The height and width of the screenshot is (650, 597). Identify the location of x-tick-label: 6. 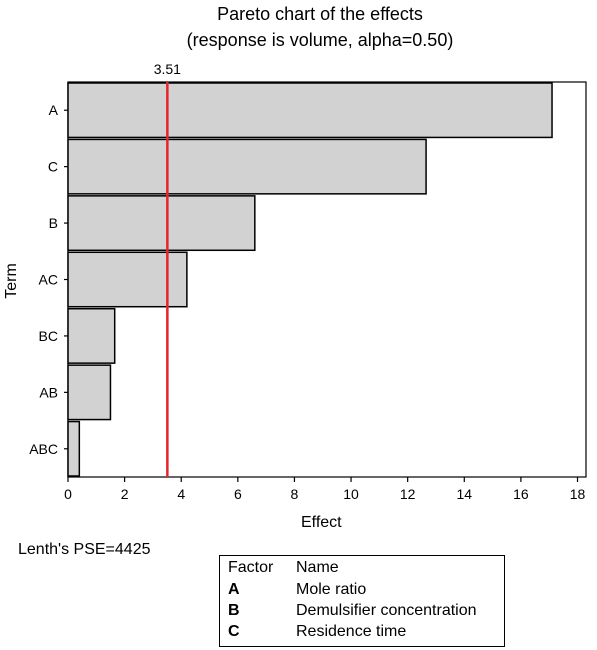
(238, 494).